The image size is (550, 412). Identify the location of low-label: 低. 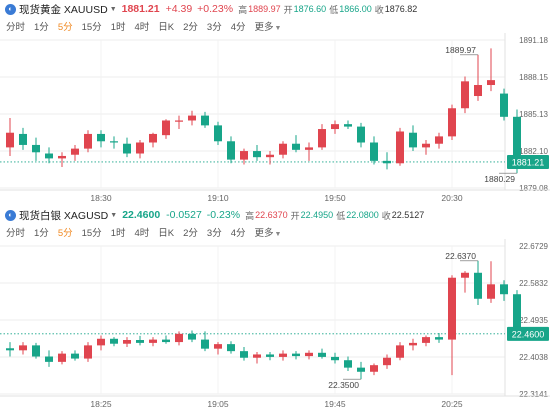
(334, 9).